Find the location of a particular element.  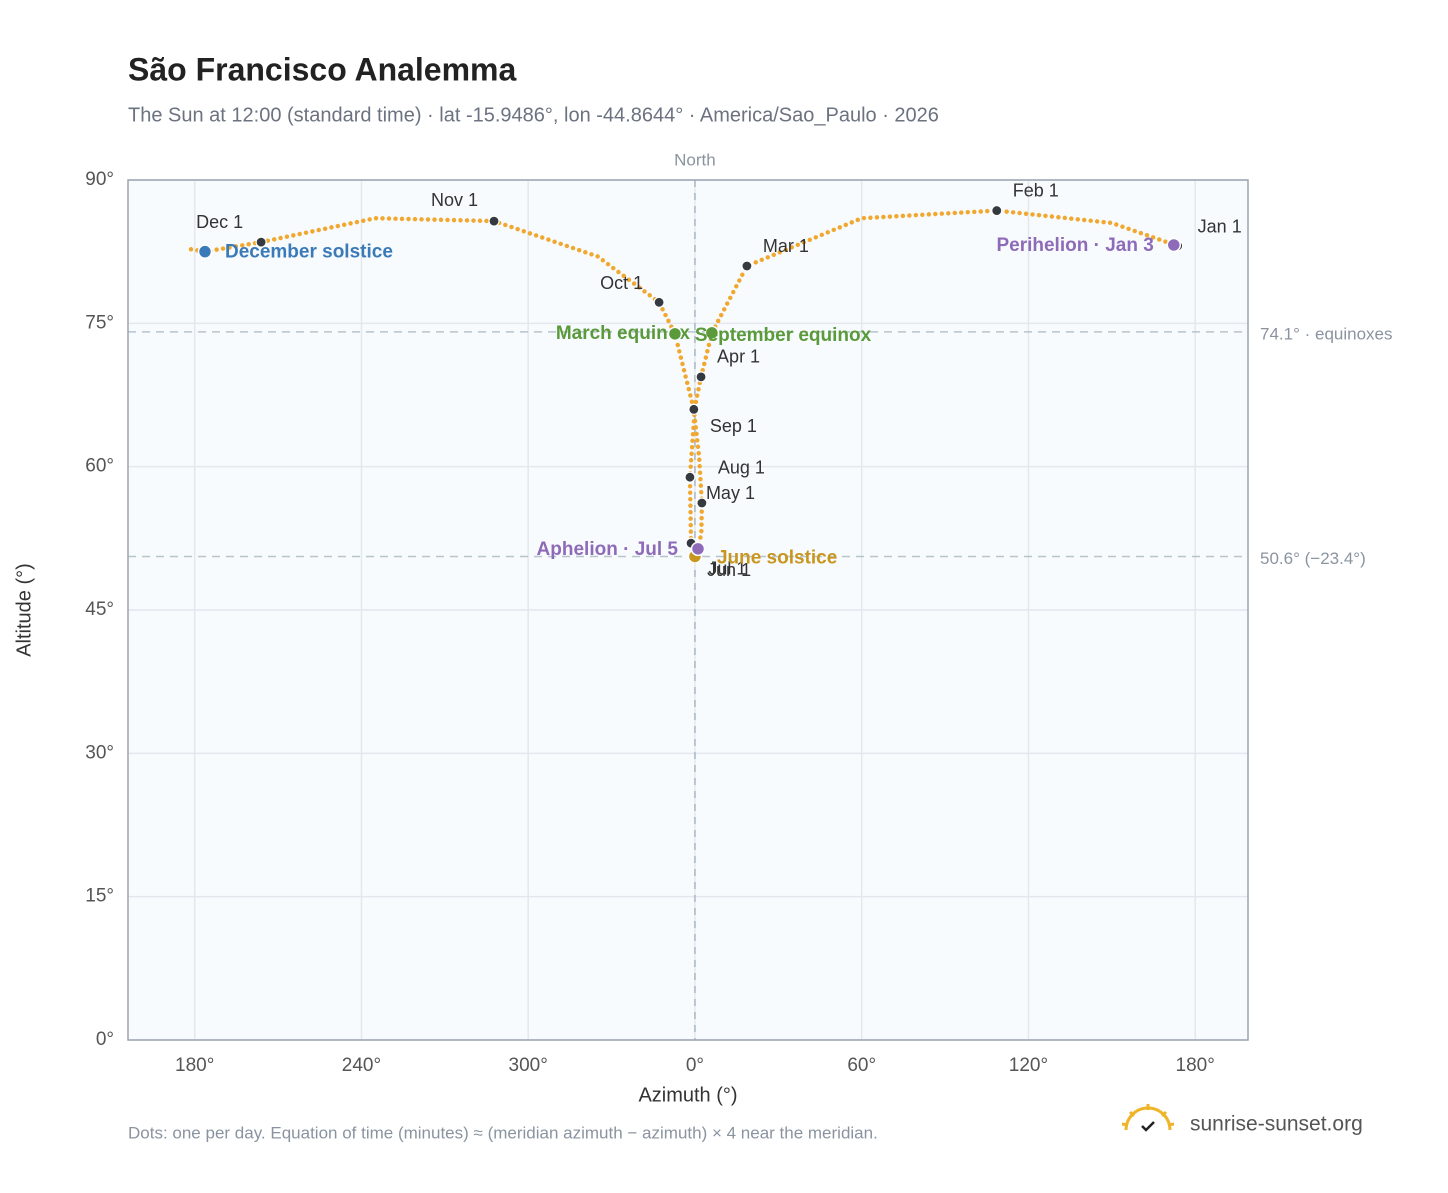

event-label: December solstice is located at coordinates (309, 252).